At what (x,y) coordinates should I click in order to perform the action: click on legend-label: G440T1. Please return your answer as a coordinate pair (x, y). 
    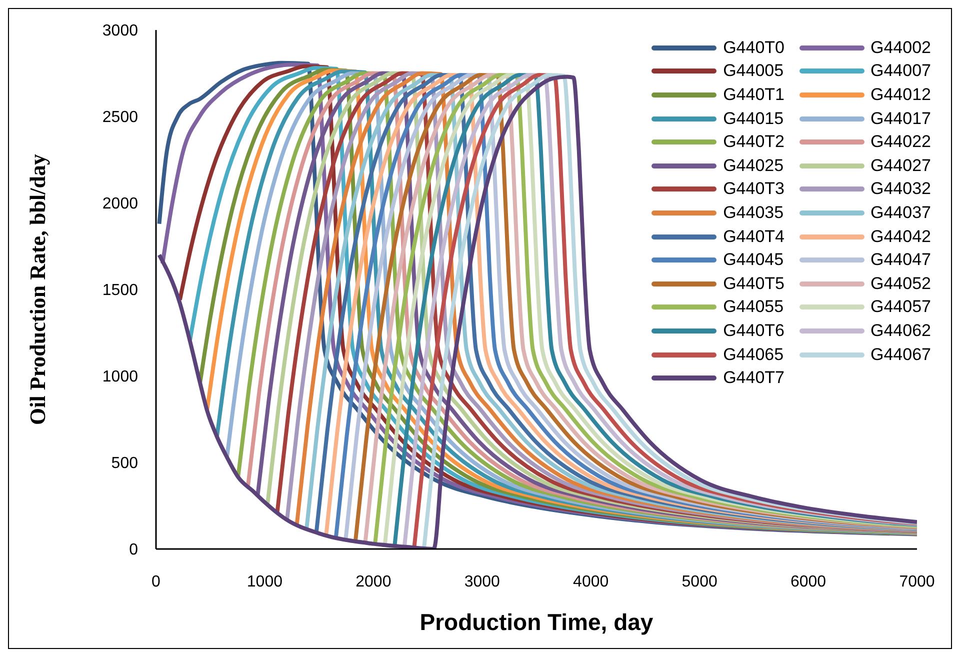
    Looking at the image, I should click on (753, 94).